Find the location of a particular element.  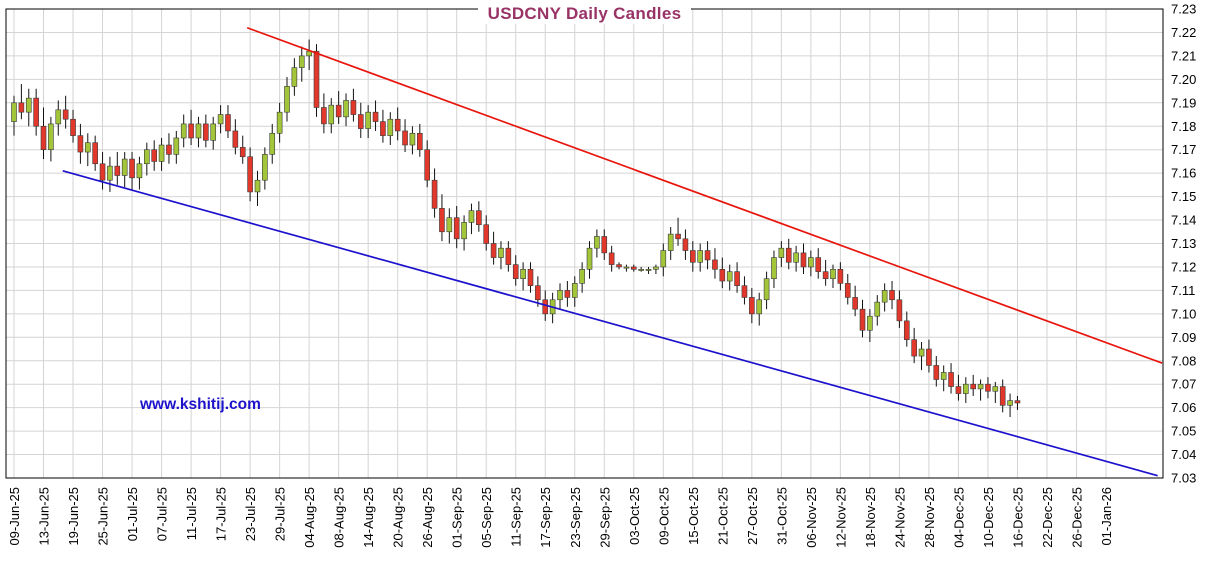

x-tick-label: 01-Jan-26 is located at coordinates (1106, 516).